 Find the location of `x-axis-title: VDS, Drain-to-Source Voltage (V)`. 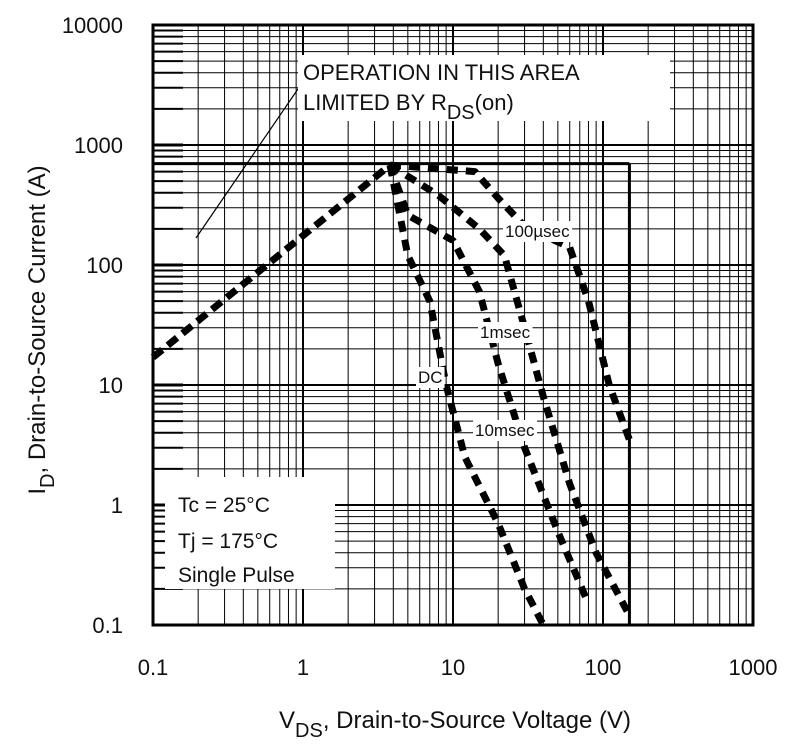

x-axis-title: VDS, Drain-to-Source Voltage (V) is located at coordinates (455, 724).